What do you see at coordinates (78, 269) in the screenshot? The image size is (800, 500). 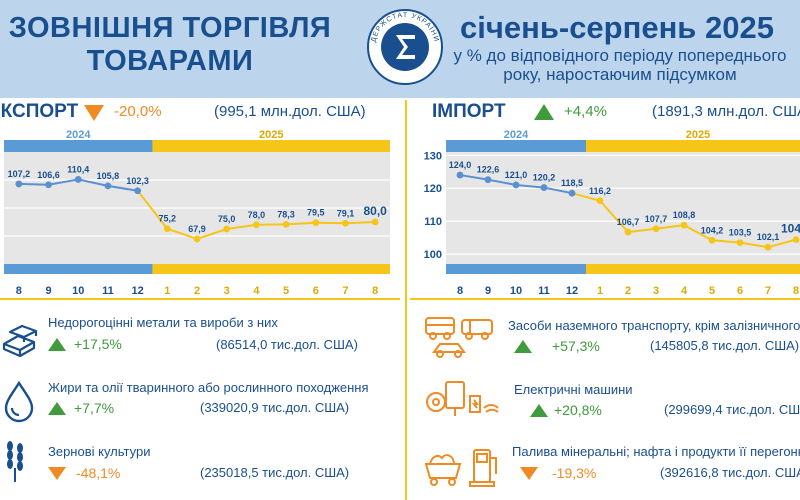 I see `export-bottom-band-2024` at bounding box center [78, 269].